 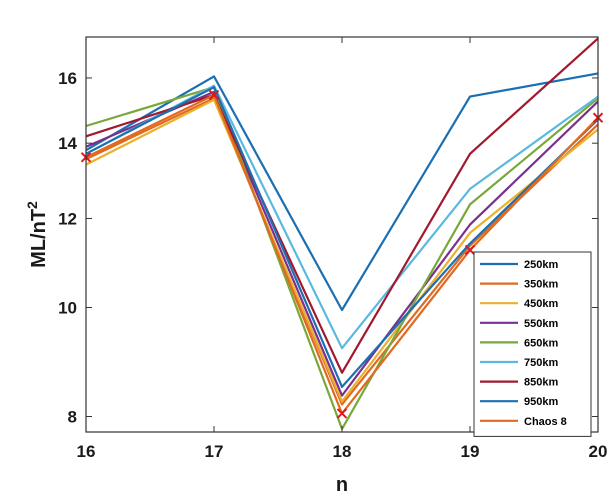 What do you see at coordinates (545, 422) in the screenshot?
I see `legend-label: Chaos 8` at bounding box center [545, 422].